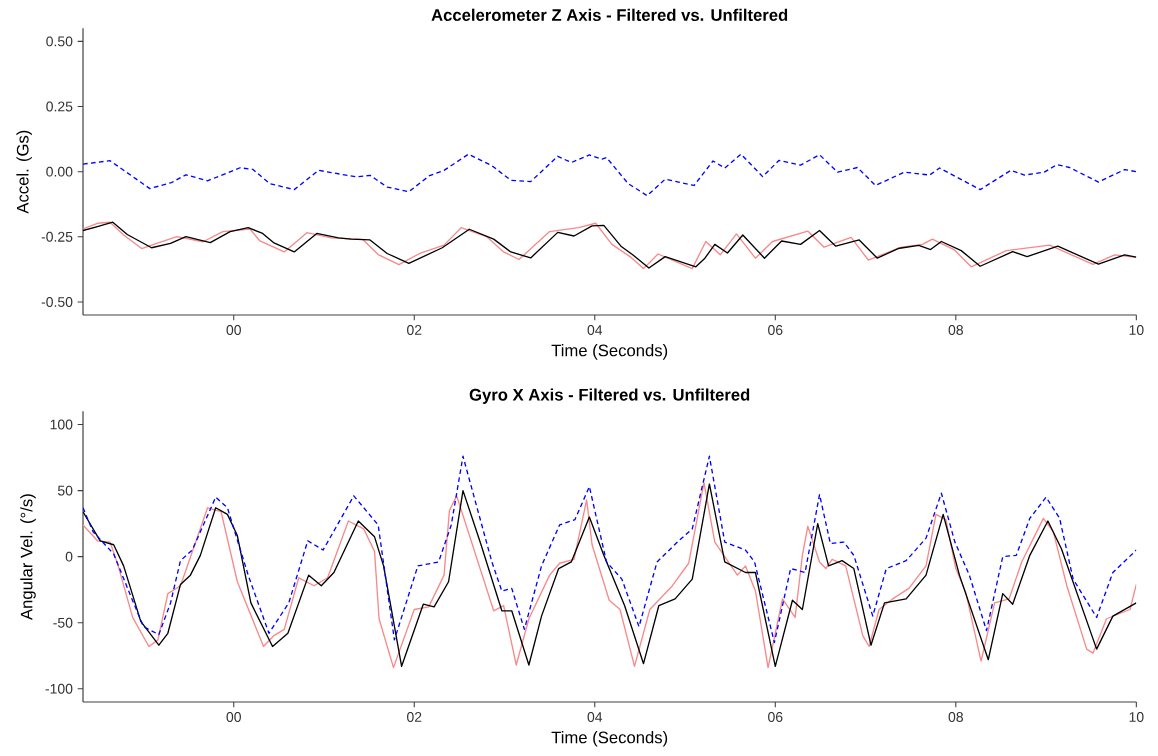 This screenshot has width=1158, height=756. I want to click on y-tick-label: 0, so click(69, 556).